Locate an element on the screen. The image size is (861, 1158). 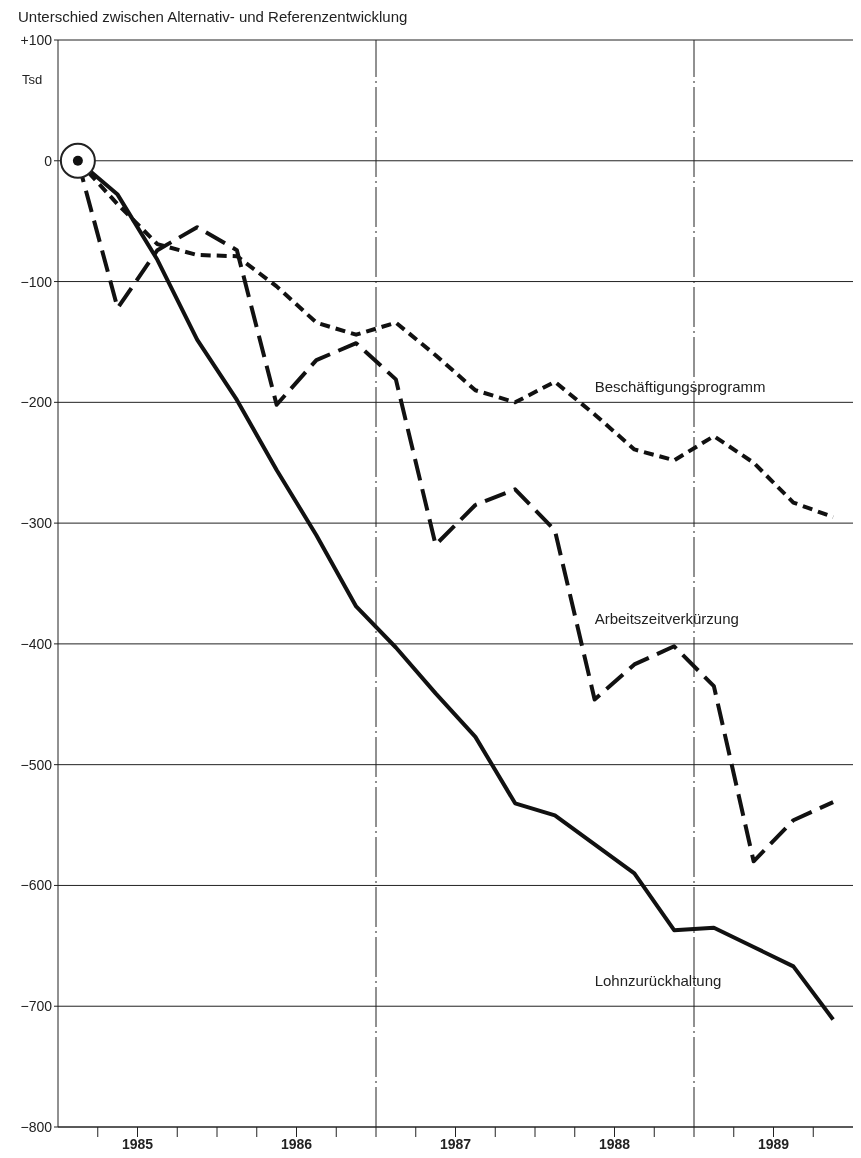
y-tick-label: −700 is located at coordinates (36, 1006).